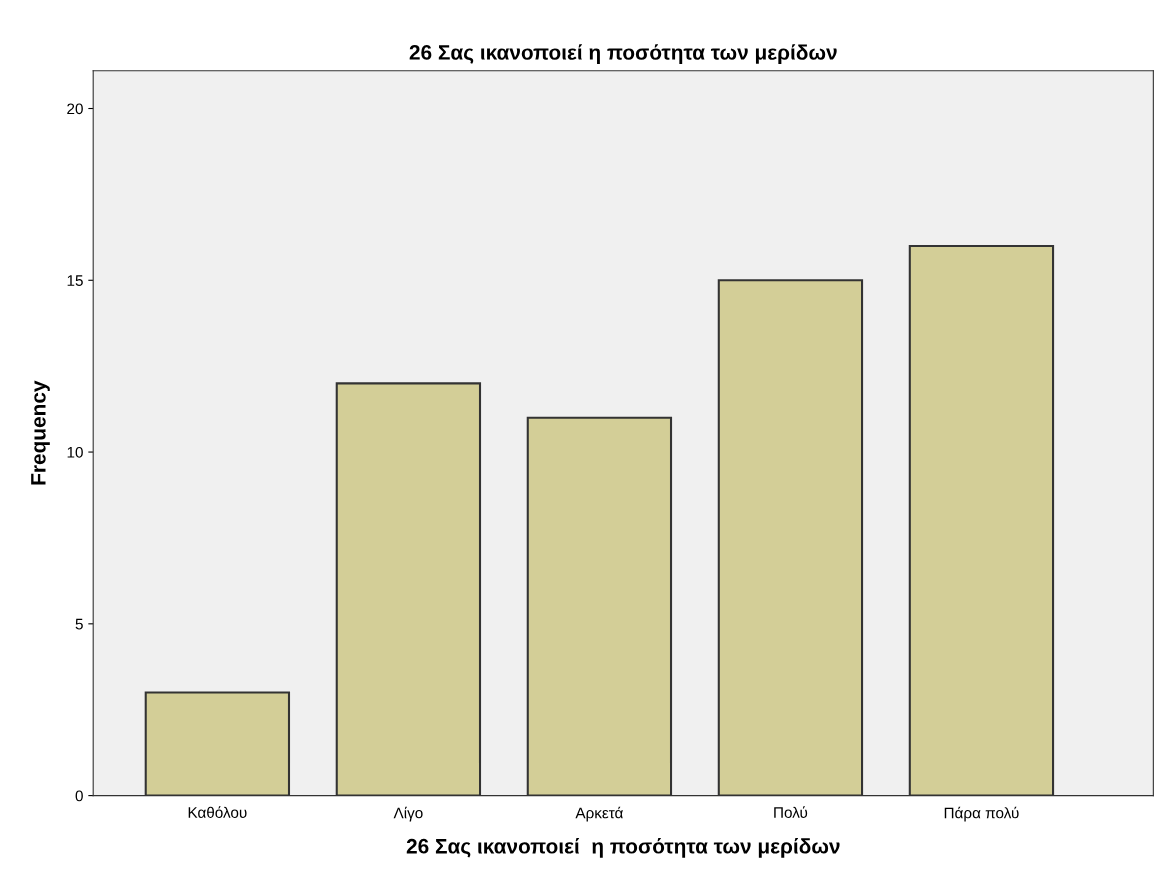 The width and height of the screenshot is (1165, 884). What do you see at coordinates (981, 814) in the screenshot?
I see `x-tick-label: Πάρα πολύ` at bounding box center [981, 814].